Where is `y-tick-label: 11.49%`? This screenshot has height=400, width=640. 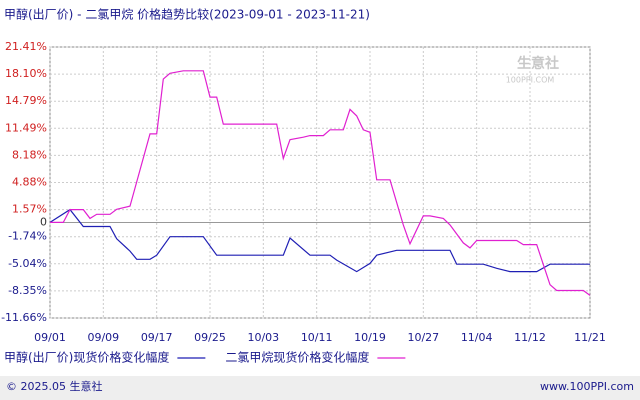
y-tick-label: 11.49% is located at coordinates (26, 127).